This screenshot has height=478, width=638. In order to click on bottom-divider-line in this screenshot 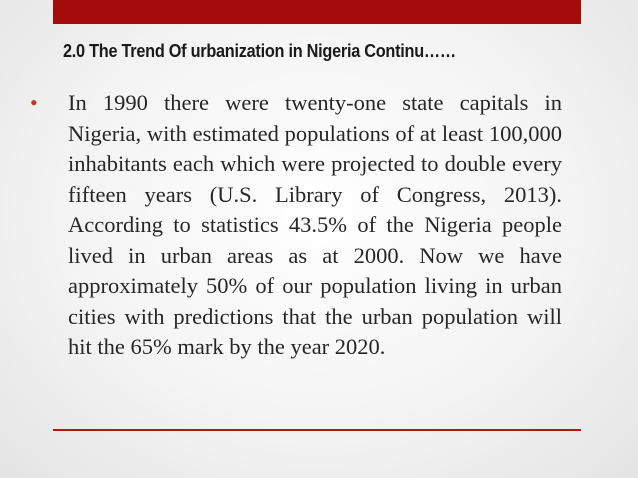, I will do `click(317, 430)`.